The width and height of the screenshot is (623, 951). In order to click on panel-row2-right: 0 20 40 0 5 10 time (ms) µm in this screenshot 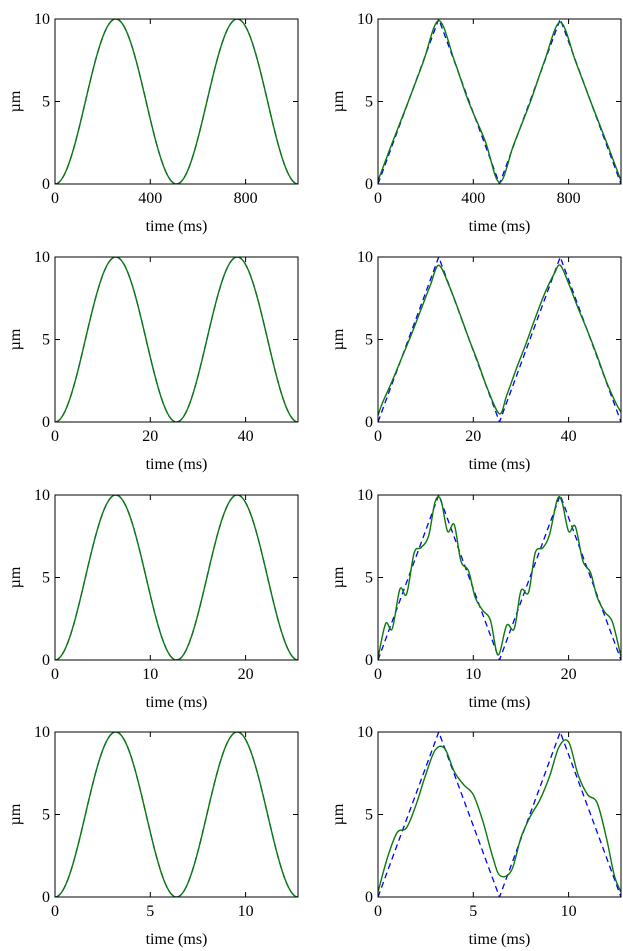, I will do `click(476, 361)`.